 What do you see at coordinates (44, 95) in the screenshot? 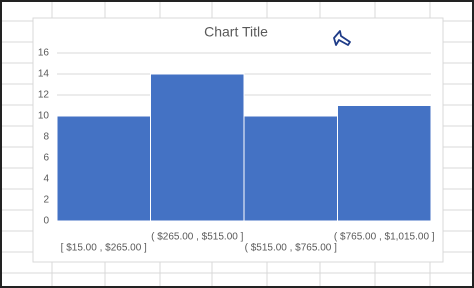
I see `y-tick-label: 12` at bounding box center [44, 95].